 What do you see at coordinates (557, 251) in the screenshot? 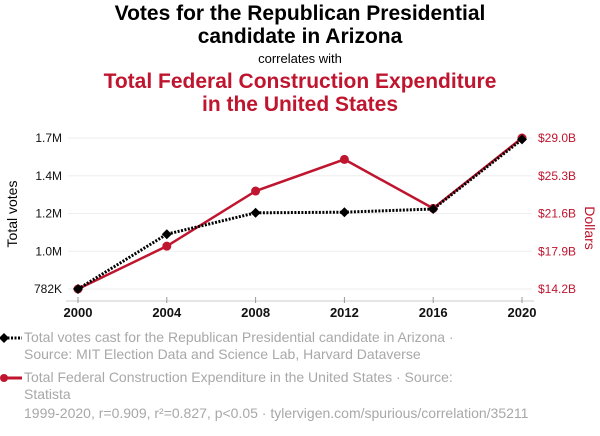
I see `y-right-tick-label: $17.9B` at bounding box center [557, 251].